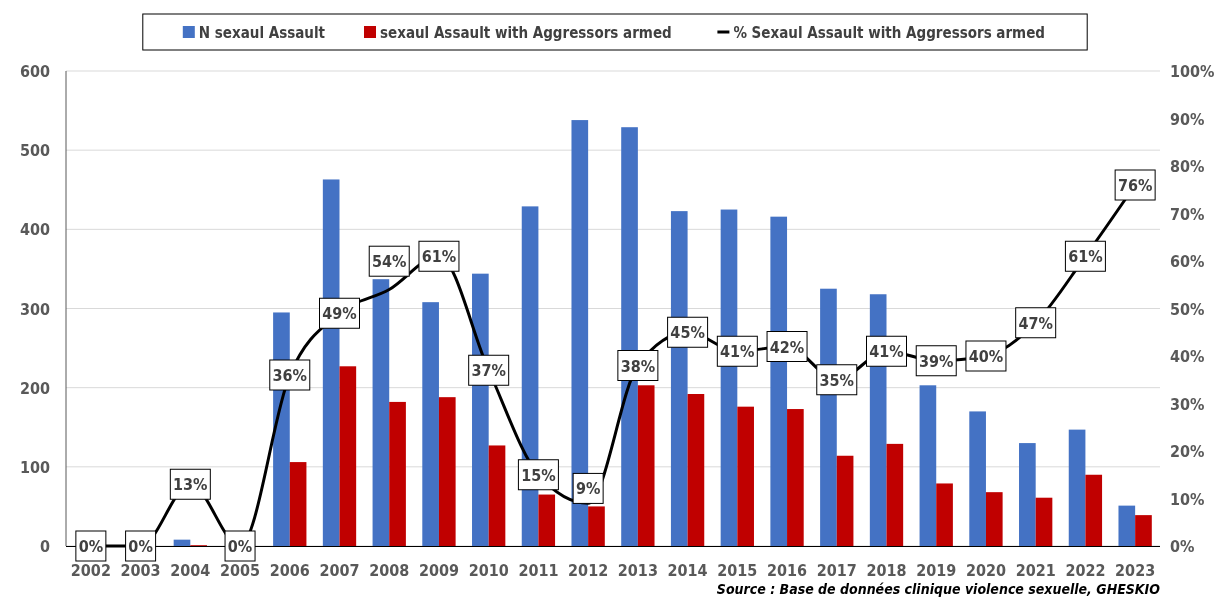 The height and width of the screenshot is (601, 1230). What do you see at coordinates (985, 570) in the screenshot?
I see `x-tick-label: 2020` at bounding box center [985, 570].